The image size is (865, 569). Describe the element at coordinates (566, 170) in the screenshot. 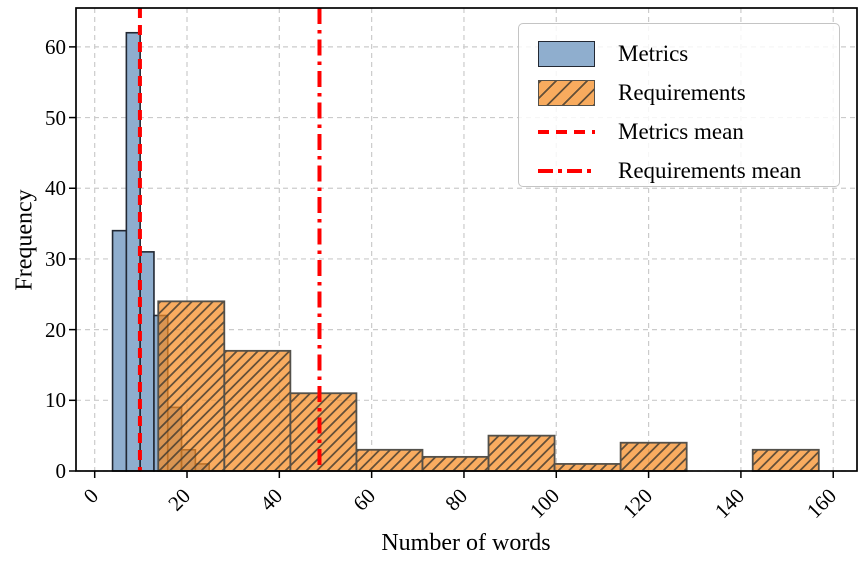

I see `dashdot-line-swatch` at that location.